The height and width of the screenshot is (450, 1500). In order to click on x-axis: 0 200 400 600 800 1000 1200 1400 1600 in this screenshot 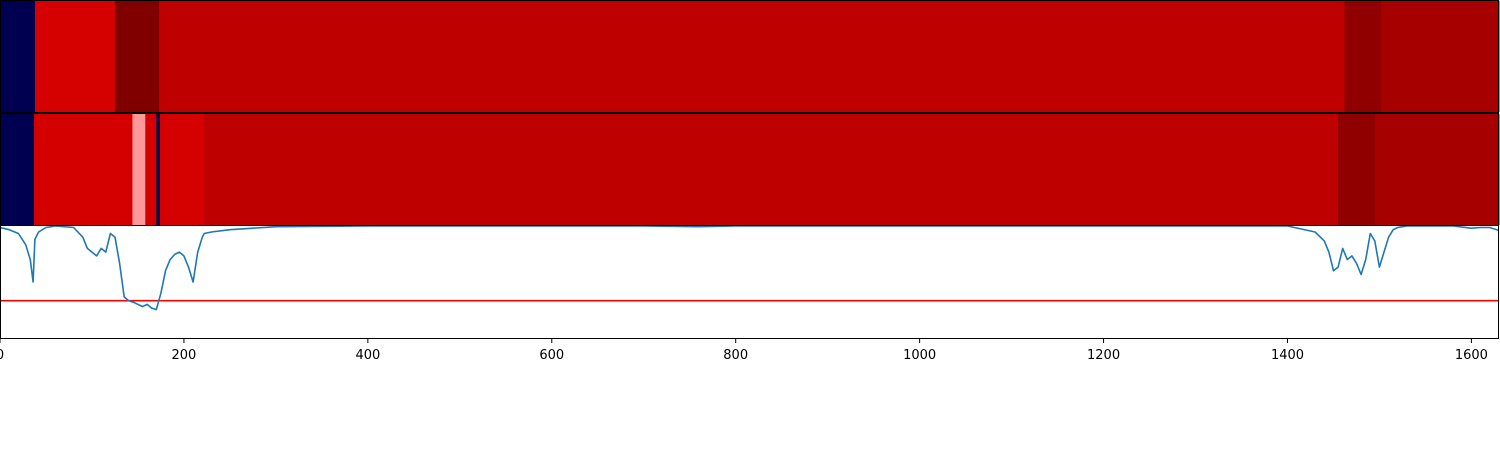, I will do `click(744, 350)`.